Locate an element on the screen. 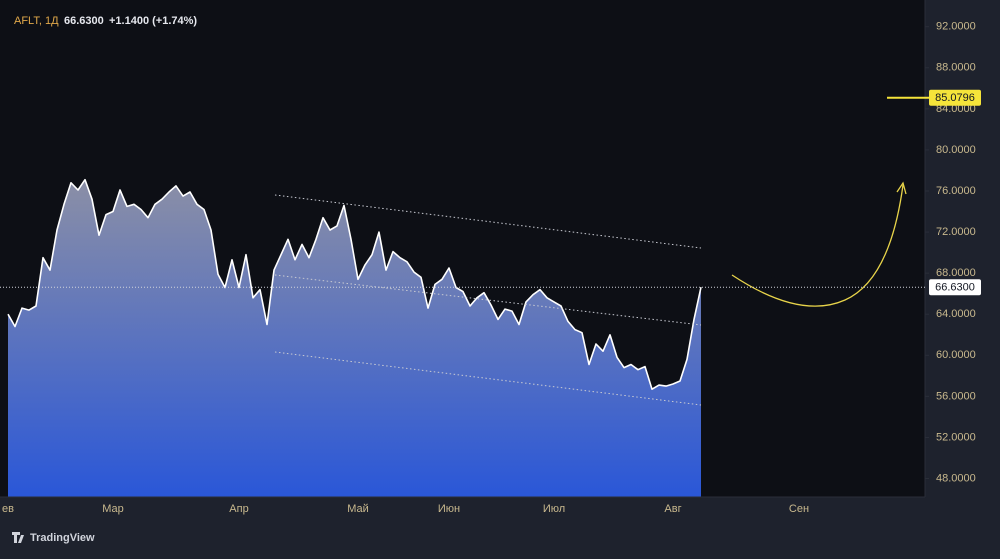  y-tick-label: 60.0000 is located at coordinates (956, 355).